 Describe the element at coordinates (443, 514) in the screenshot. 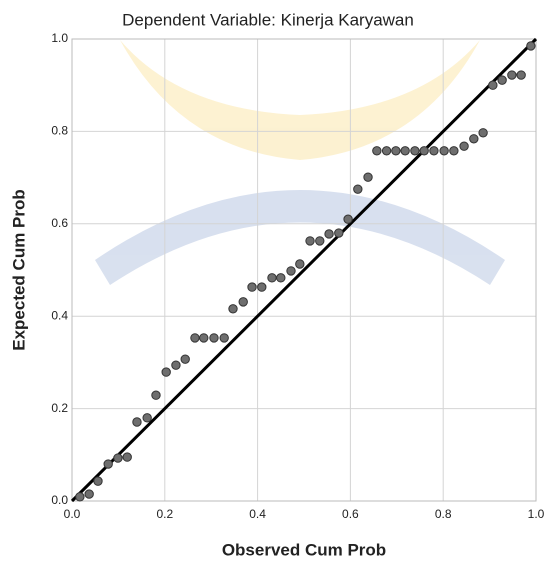

I see `x-tick-label: 0.8` at that location.